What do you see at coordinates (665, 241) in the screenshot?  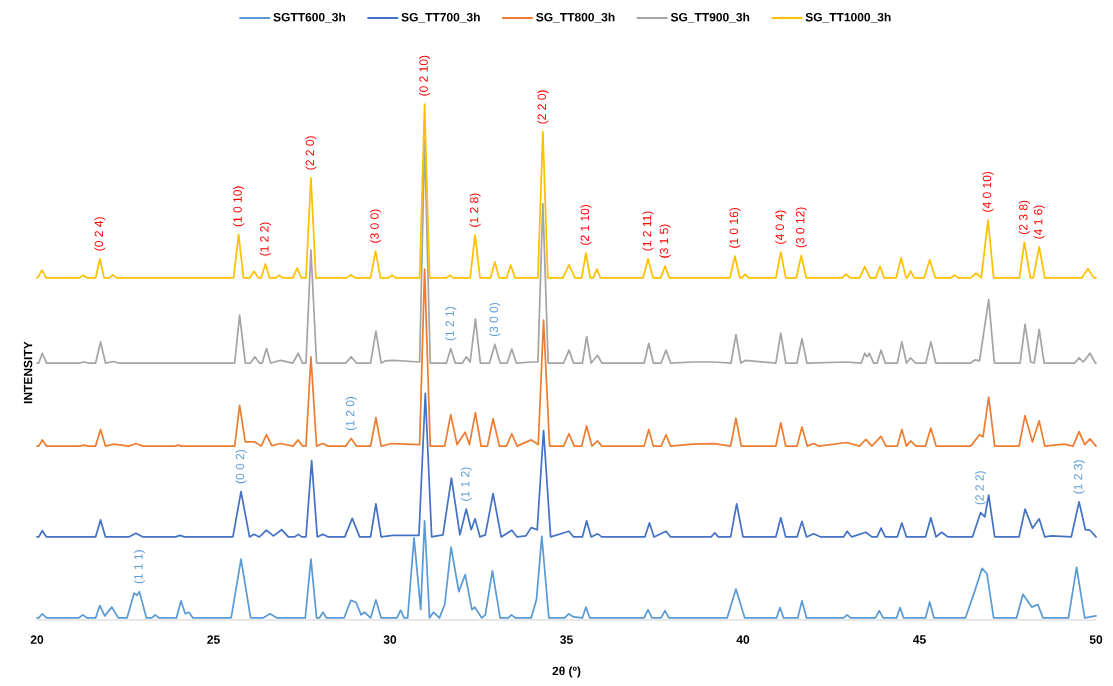 I see `annotation: (3 1 5)` at bounding box center [665, 241].